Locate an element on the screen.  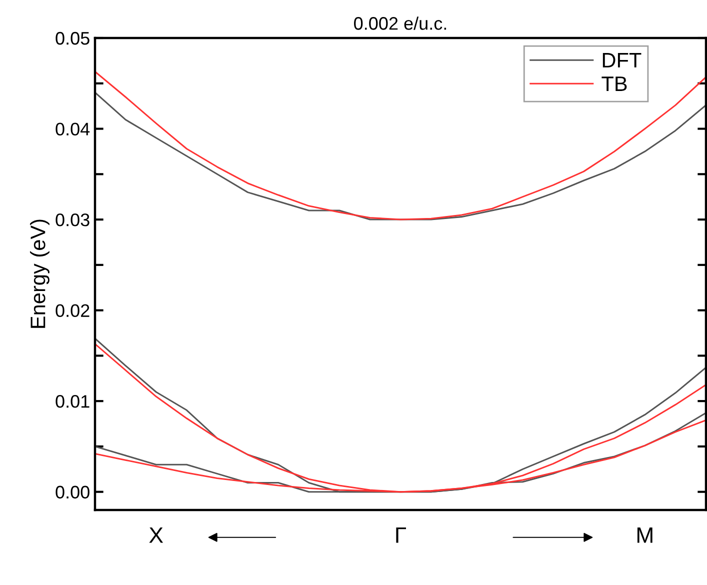
y-tick-label: 0.01 is located at coordinates (73, 401).